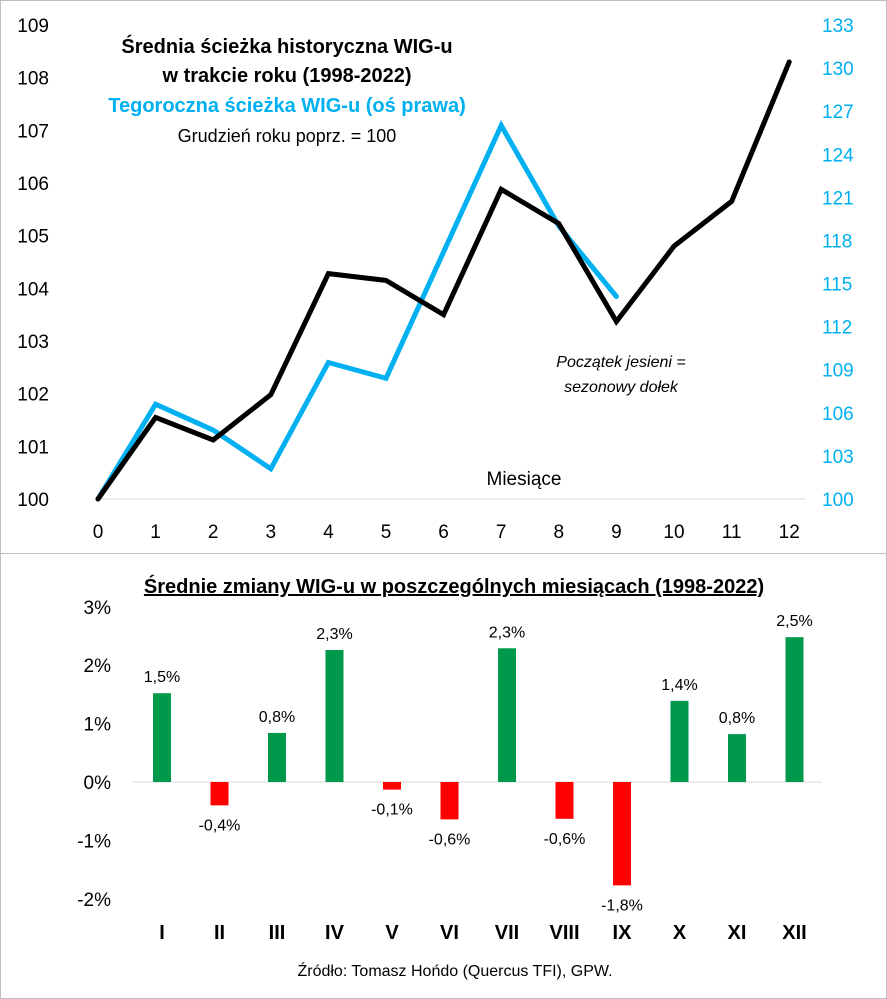  I want to click on x-axis-tick: 6, so click(443, 532).